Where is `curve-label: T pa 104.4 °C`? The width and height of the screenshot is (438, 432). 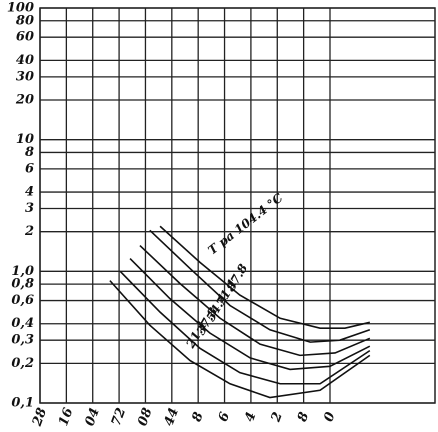
curve-label: T pa 104.4 °C is located at coordinates (245, 223).